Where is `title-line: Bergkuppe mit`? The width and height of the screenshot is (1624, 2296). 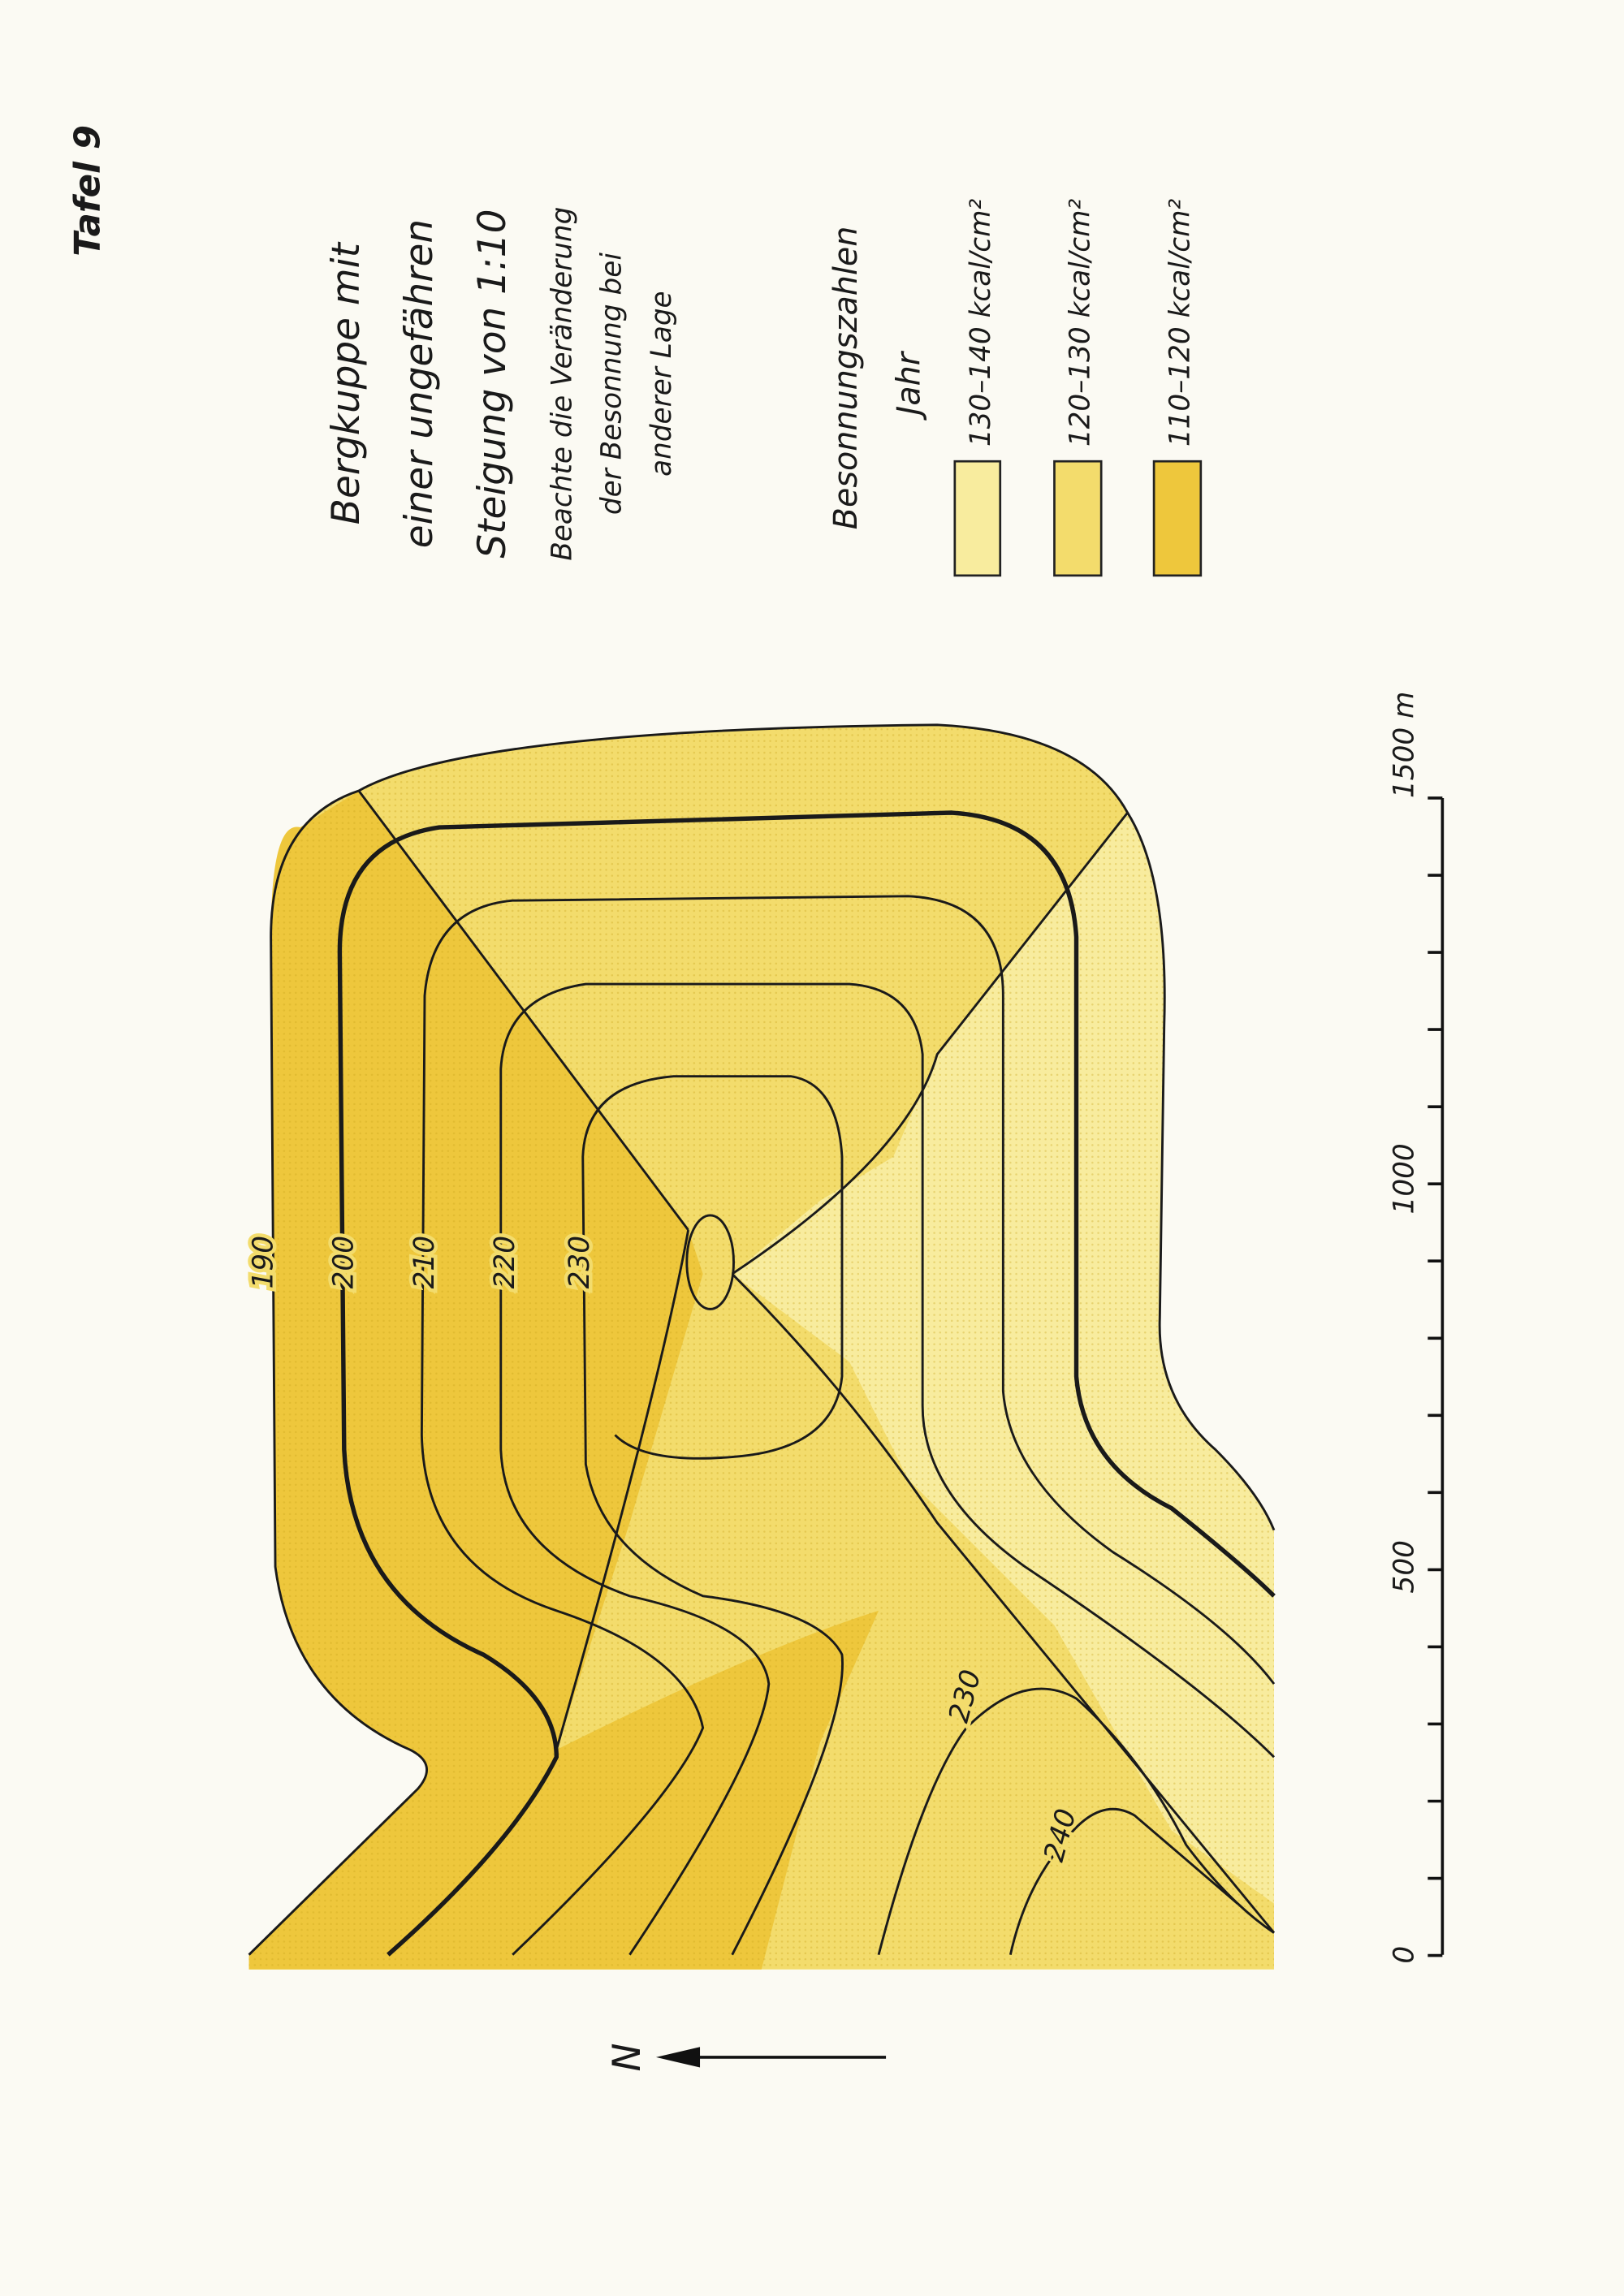 title-line: Bergkuppe mit is located at coordinates (346, 382).